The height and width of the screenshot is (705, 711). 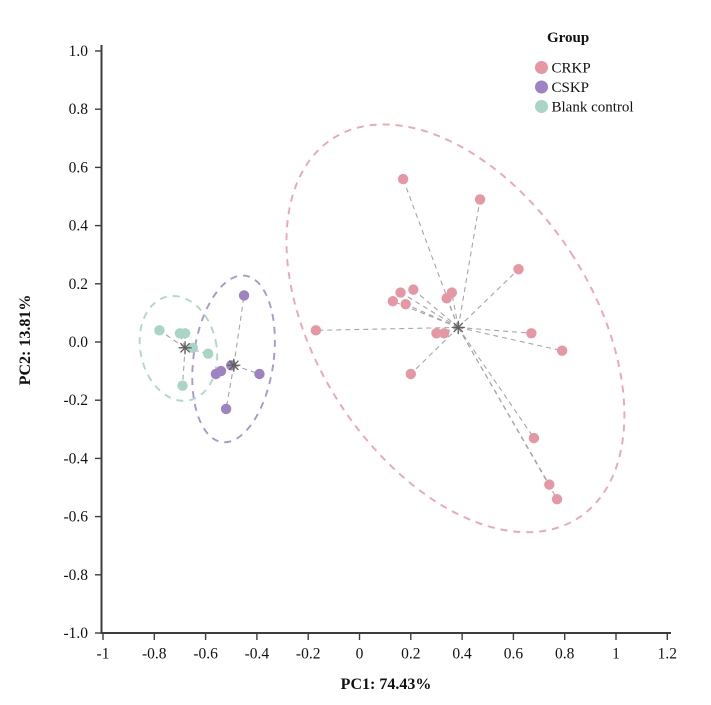 What do you see at coordinates (79, 342) in the screenshot?
I see `y-tick-label: 0.0` at bounding box center [79, 342].